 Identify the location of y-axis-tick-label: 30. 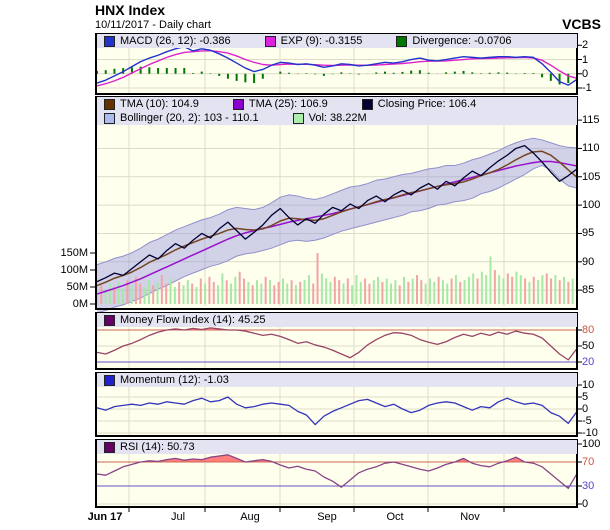
(588, 486).